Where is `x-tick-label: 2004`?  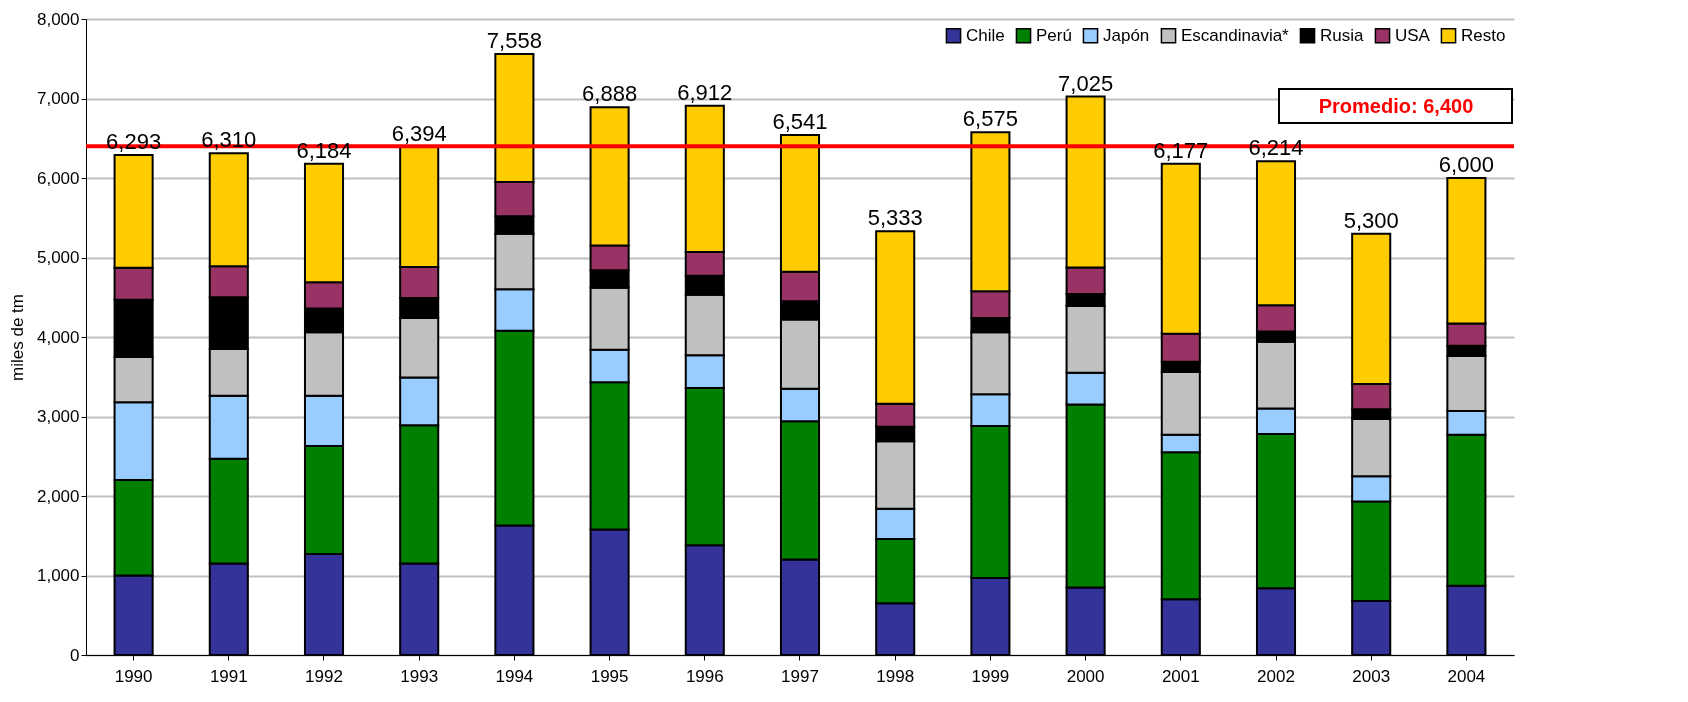
x-tick-label: 2004 is located at coordinates (1466, 676).